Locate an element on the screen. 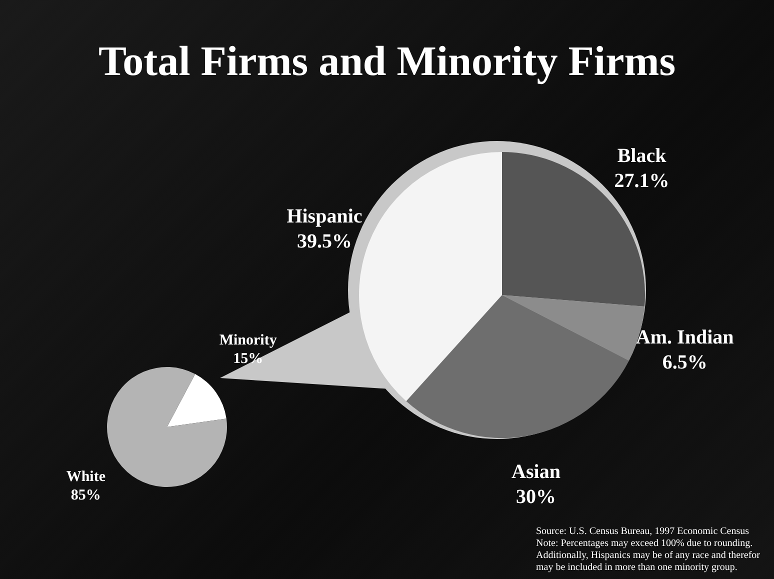  data-label: 39.5% is located at coordinates (324, 241).